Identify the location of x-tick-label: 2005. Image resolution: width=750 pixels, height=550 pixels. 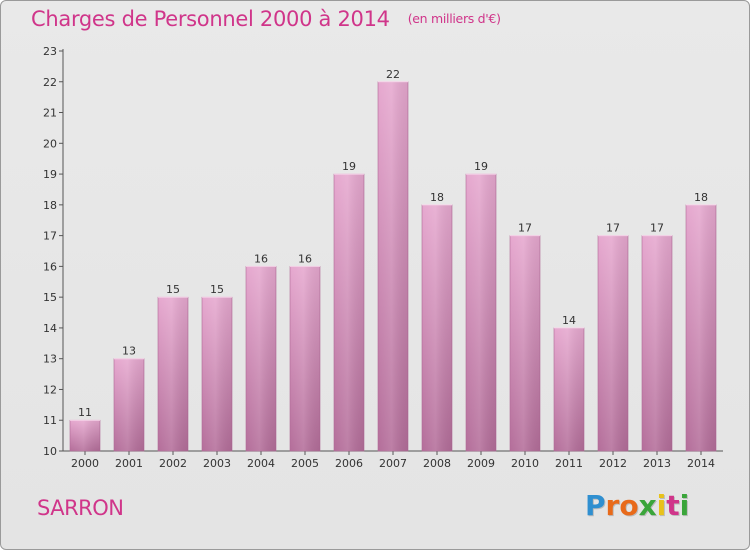
(305, 463).